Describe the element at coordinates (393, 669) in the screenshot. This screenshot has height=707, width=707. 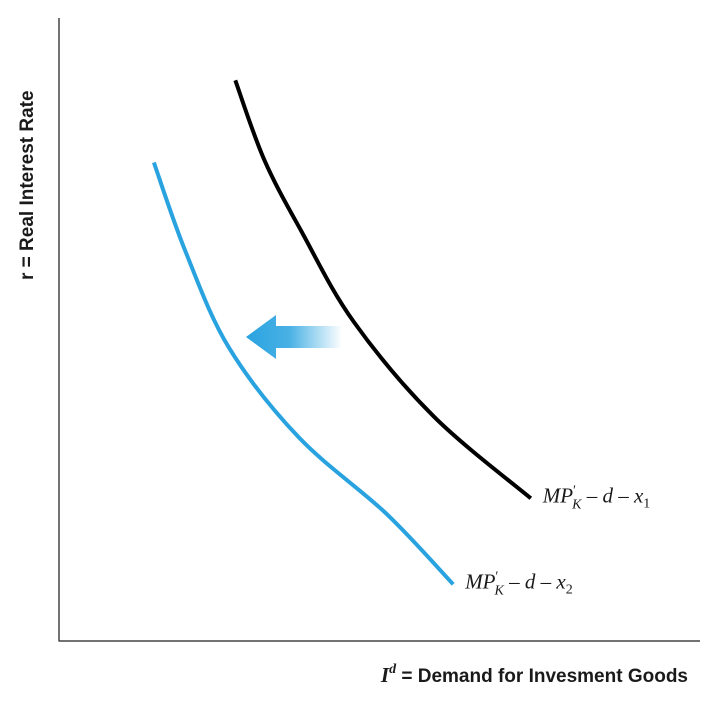
I see `x-axis-label-sup: d` at that location.